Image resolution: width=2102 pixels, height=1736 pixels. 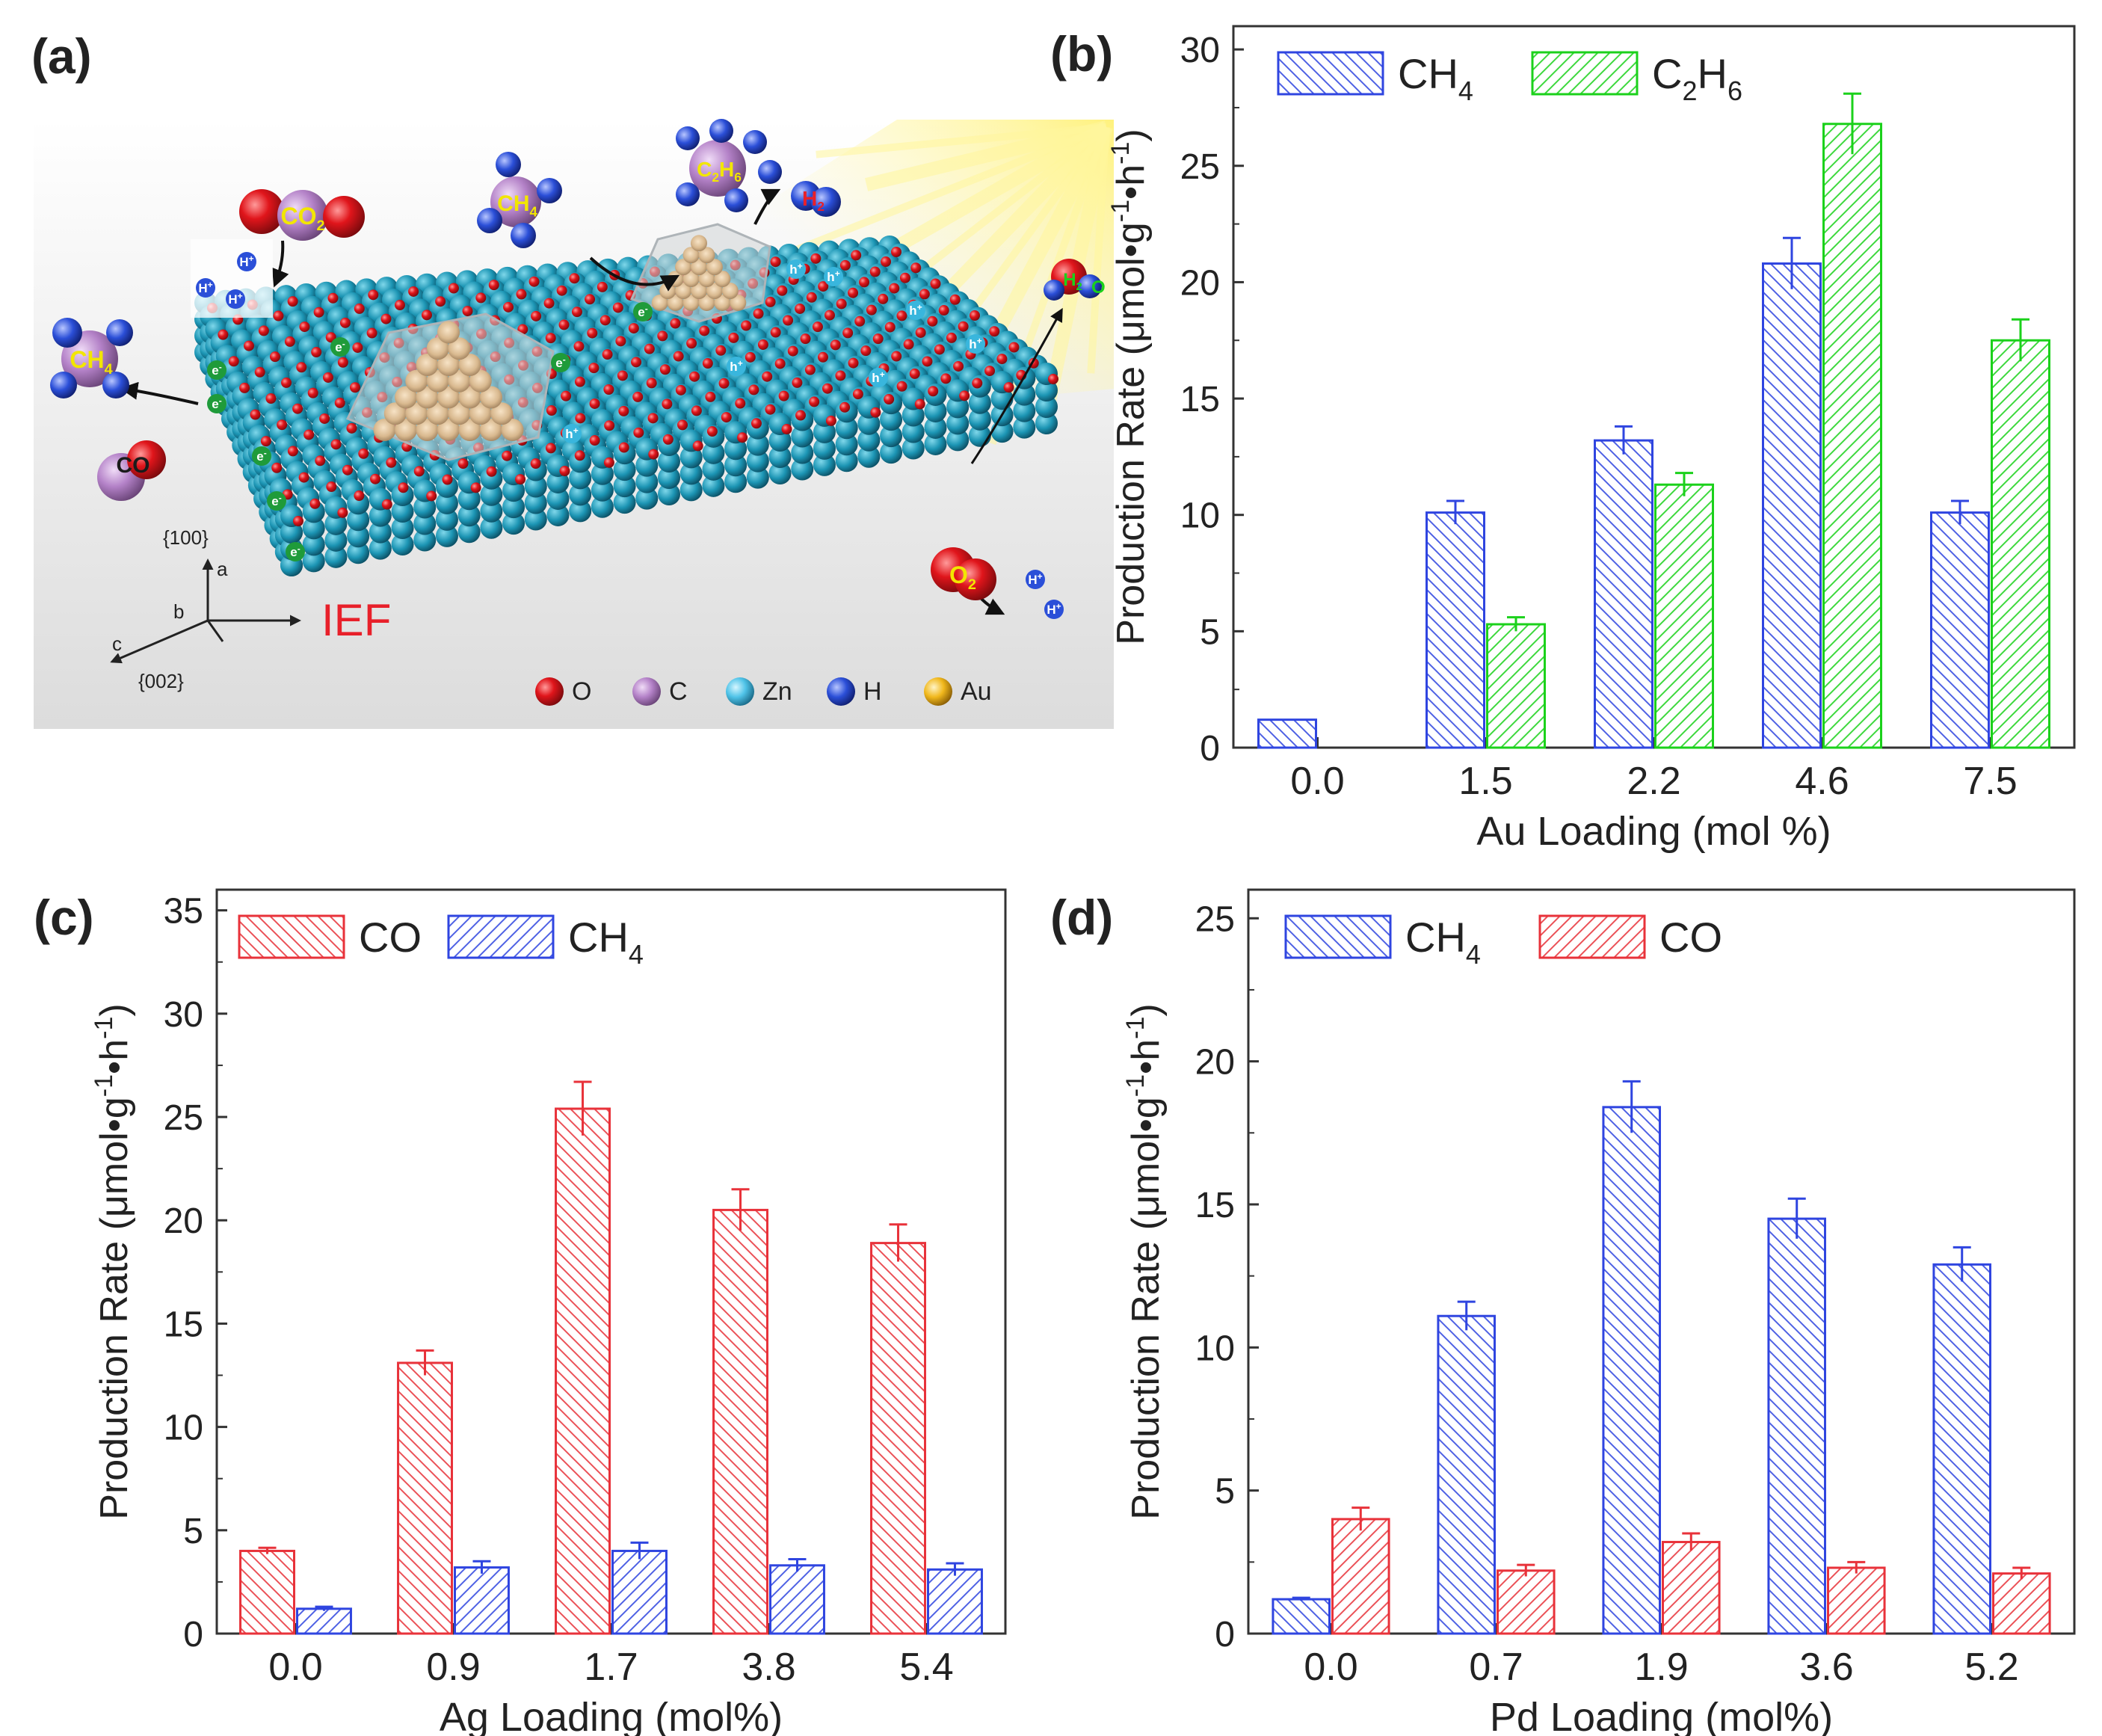 What do you see at coordinates (280, 264) in the screenshot?
I see `co2-in-arrow` at bounding box center [280, 264].